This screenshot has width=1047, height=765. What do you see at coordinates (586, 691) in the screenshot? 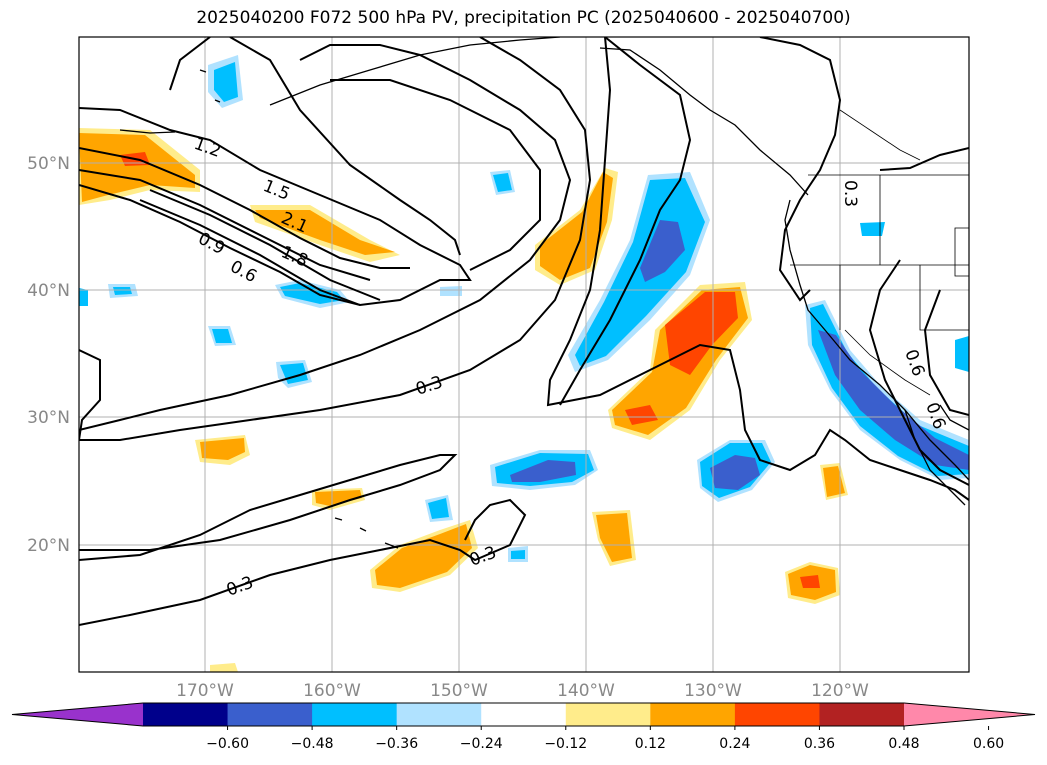
I see `lon-label: 140°W` at bounding box center [586, 691].